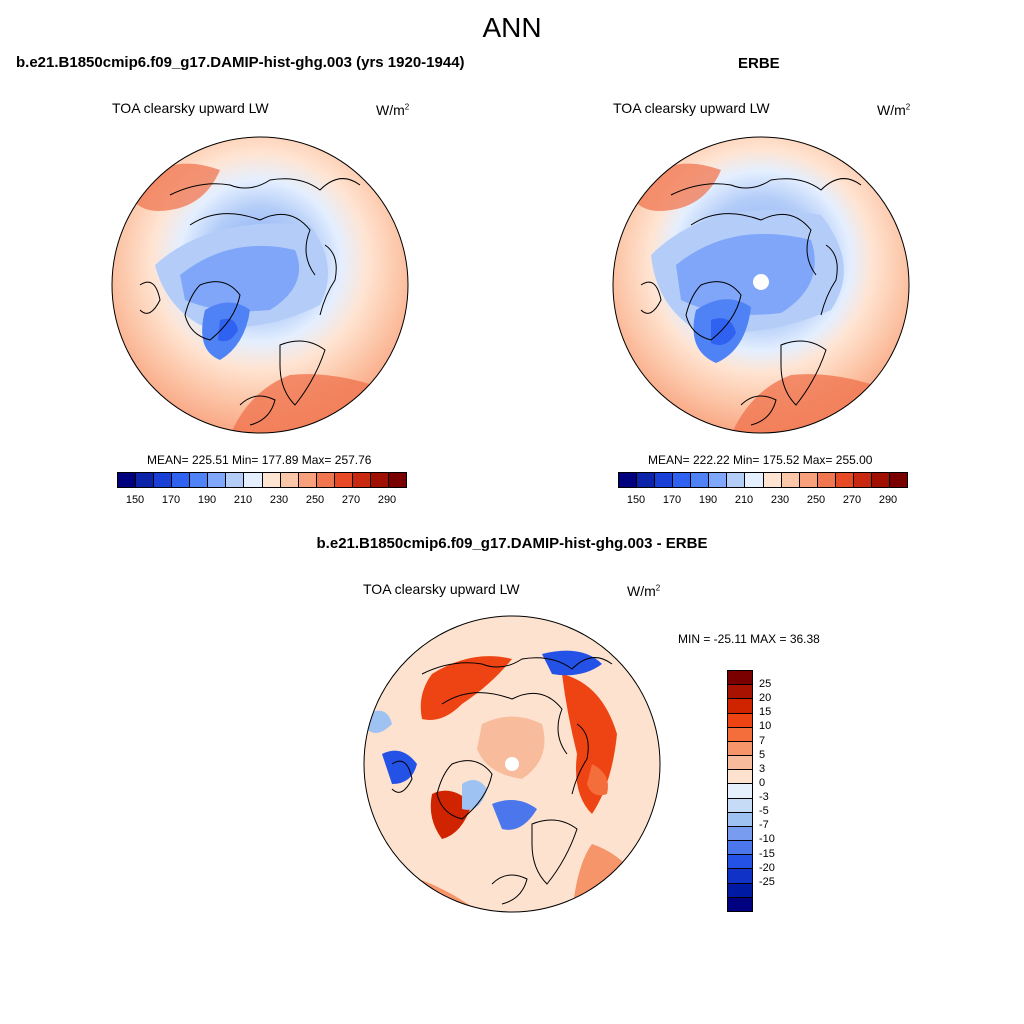  I want to click on panel-3-stats: MIN = -25.11 MAX = 36.38, so click(749, 639).